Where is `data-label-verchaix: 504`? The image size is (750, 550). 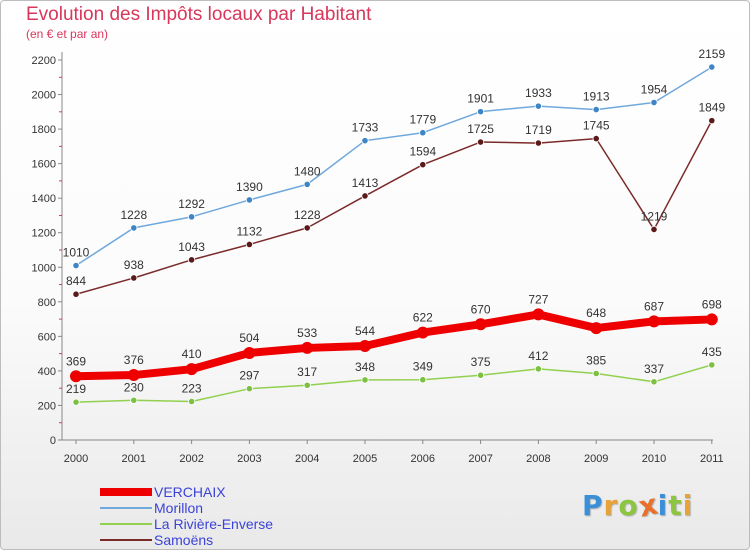 data-label-verchaix: 504 is located at coordinates (249, 338).